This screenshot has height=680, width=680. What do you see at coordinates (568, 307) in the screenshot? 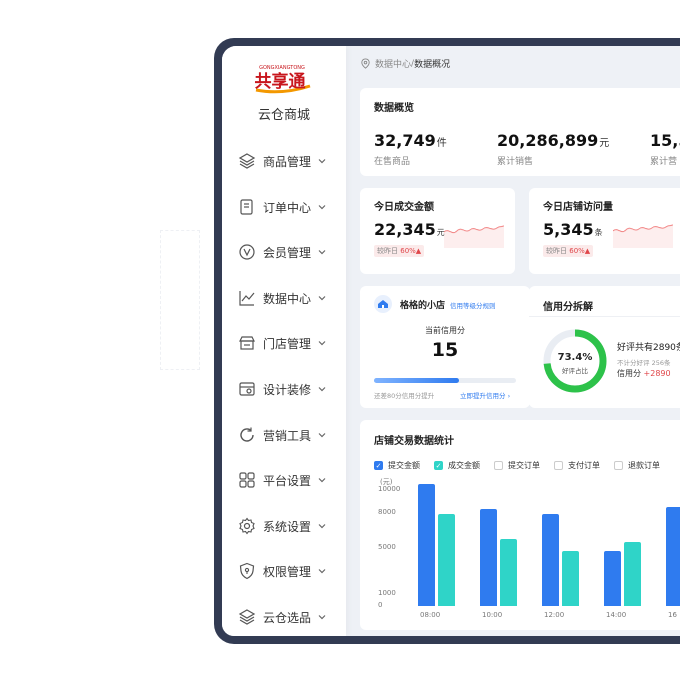
I see `credit-breakdown-title: 信用分拆解` at bounding box center [568, 307].